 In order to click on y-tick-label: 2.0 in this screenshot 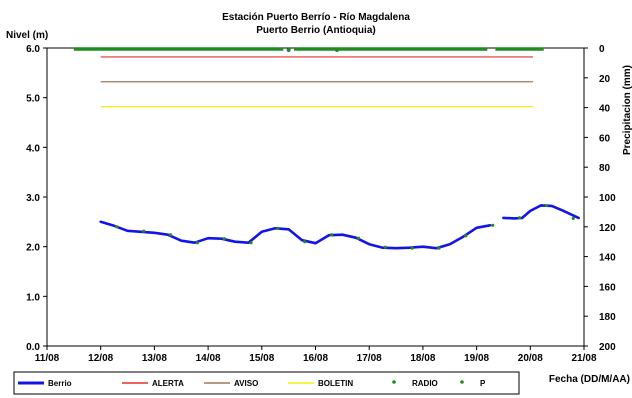, I will do `click(33, 248)`.